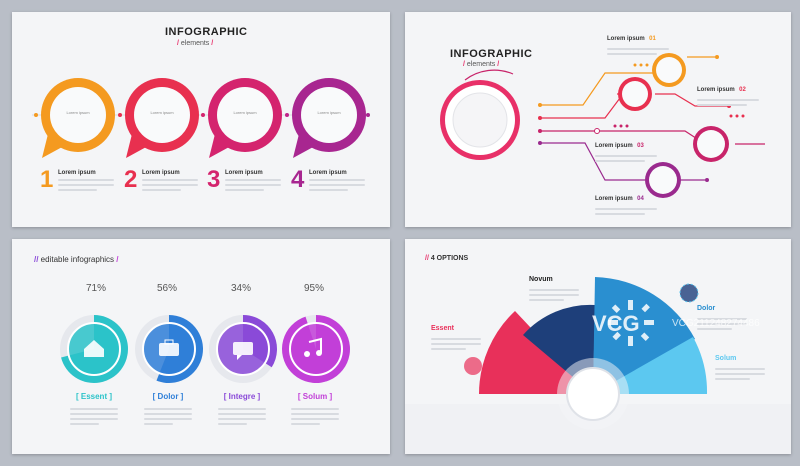  I want to click on pct-4: 95%, so click(314, 288).